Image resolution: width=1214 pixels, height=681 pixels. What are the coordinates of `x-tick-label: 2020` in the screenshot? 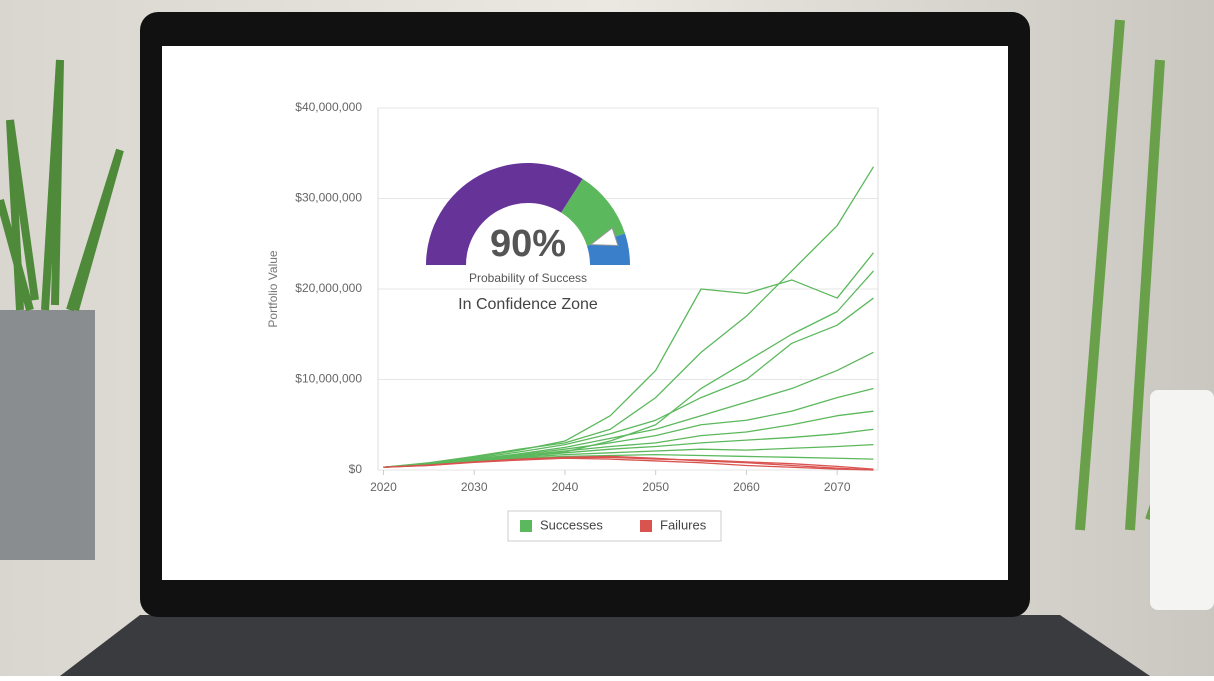 It's located at (383, 487).